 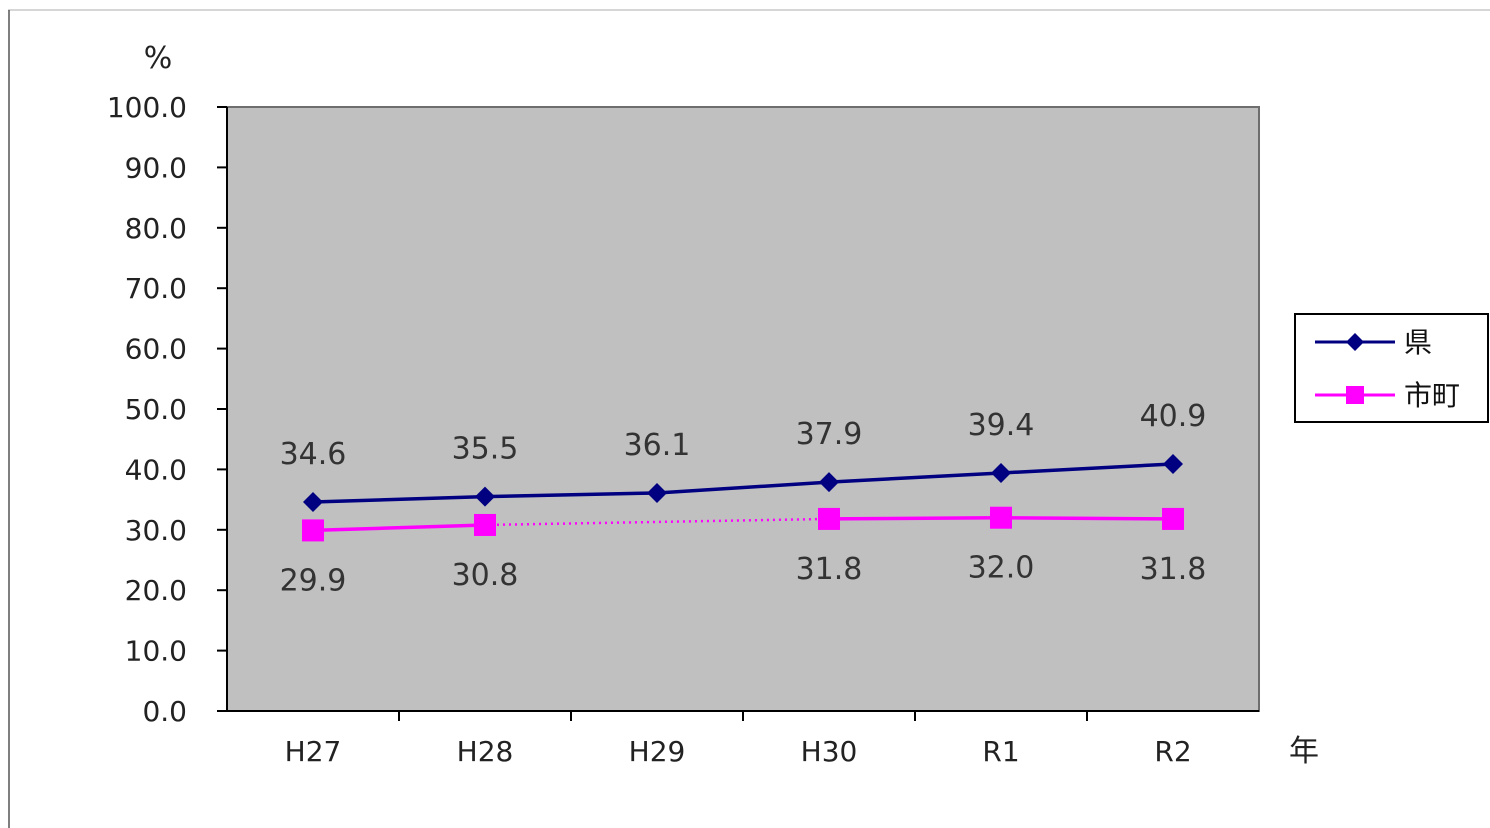 I want to click on data-label-ken: 39.4, so click(x=1001, y=425).